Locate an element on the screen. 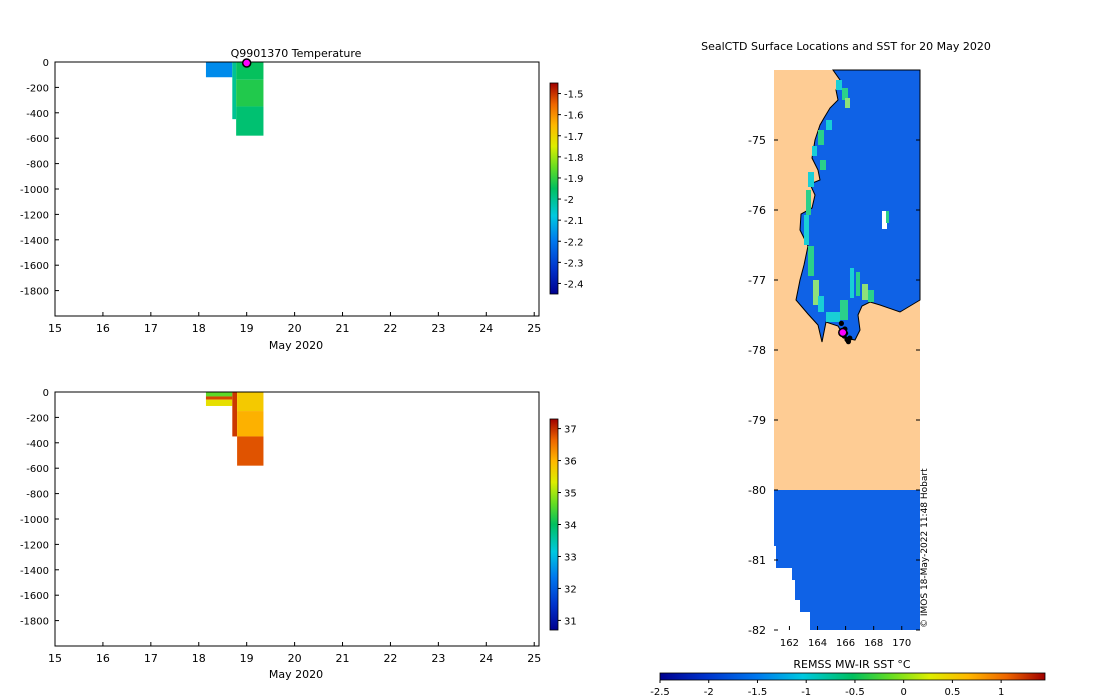 The image size is (1100, 700). lon-tick-label: 166 is located at coordinates (845, 643).